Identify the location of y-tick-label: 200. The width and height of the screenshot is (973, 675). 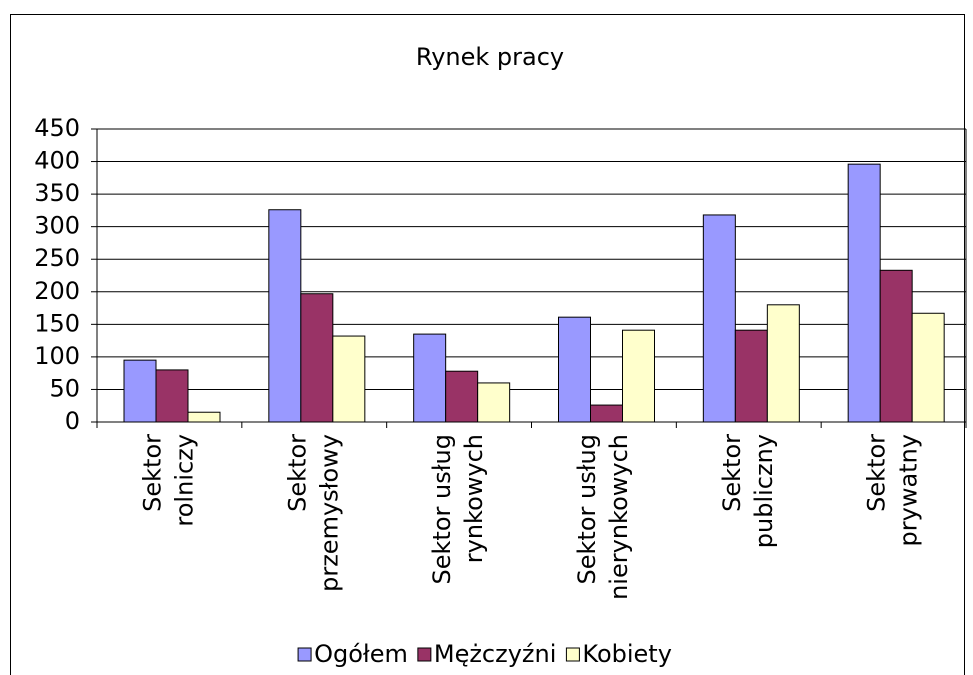
(57, 291).